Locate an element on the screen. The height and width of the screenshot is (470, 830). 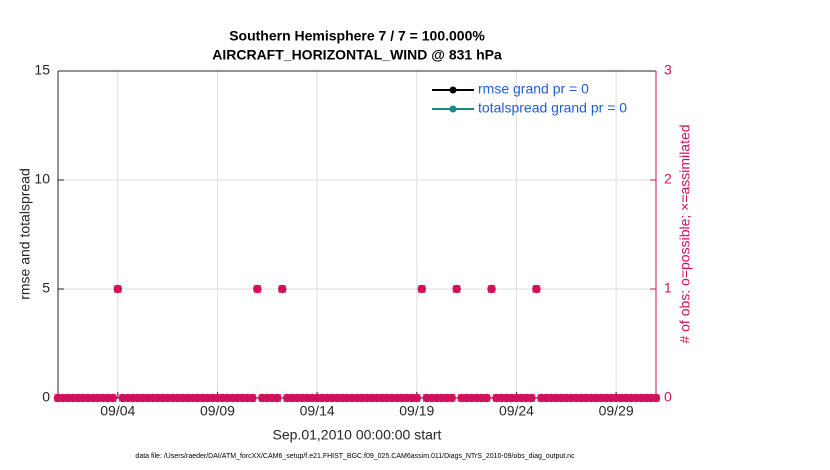
chart-title: Southern Hemisphere 7 / 7 = 100.000% is located at coordinates (357, 36).